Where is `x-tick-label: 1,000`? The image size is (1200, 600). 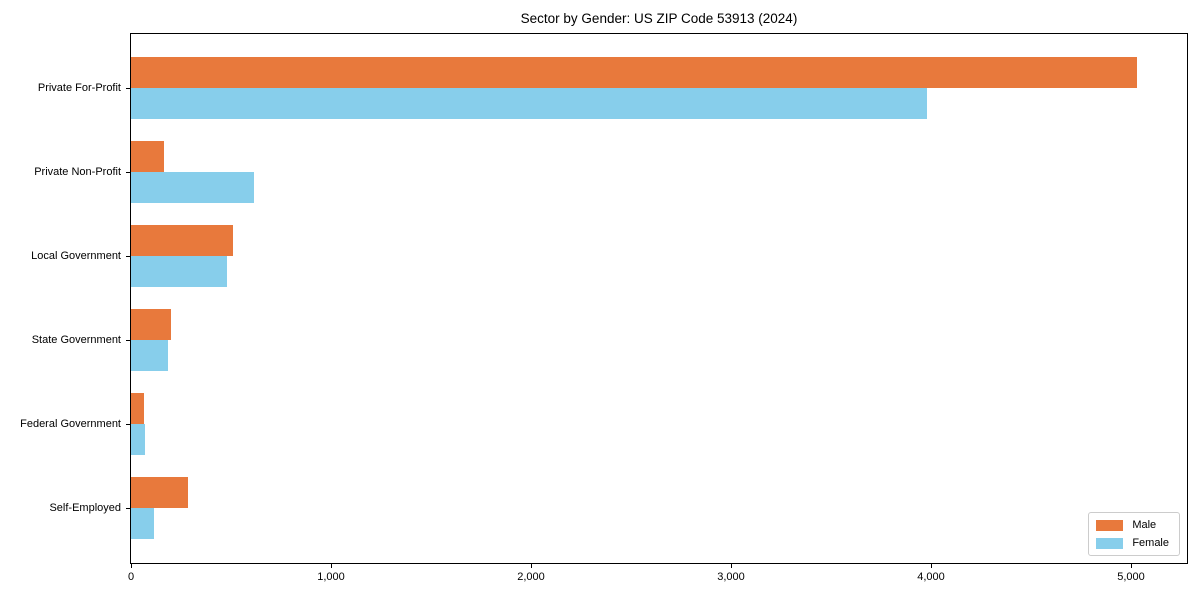 x-tick-label: 1,000 is located at coordinates (331, 577).